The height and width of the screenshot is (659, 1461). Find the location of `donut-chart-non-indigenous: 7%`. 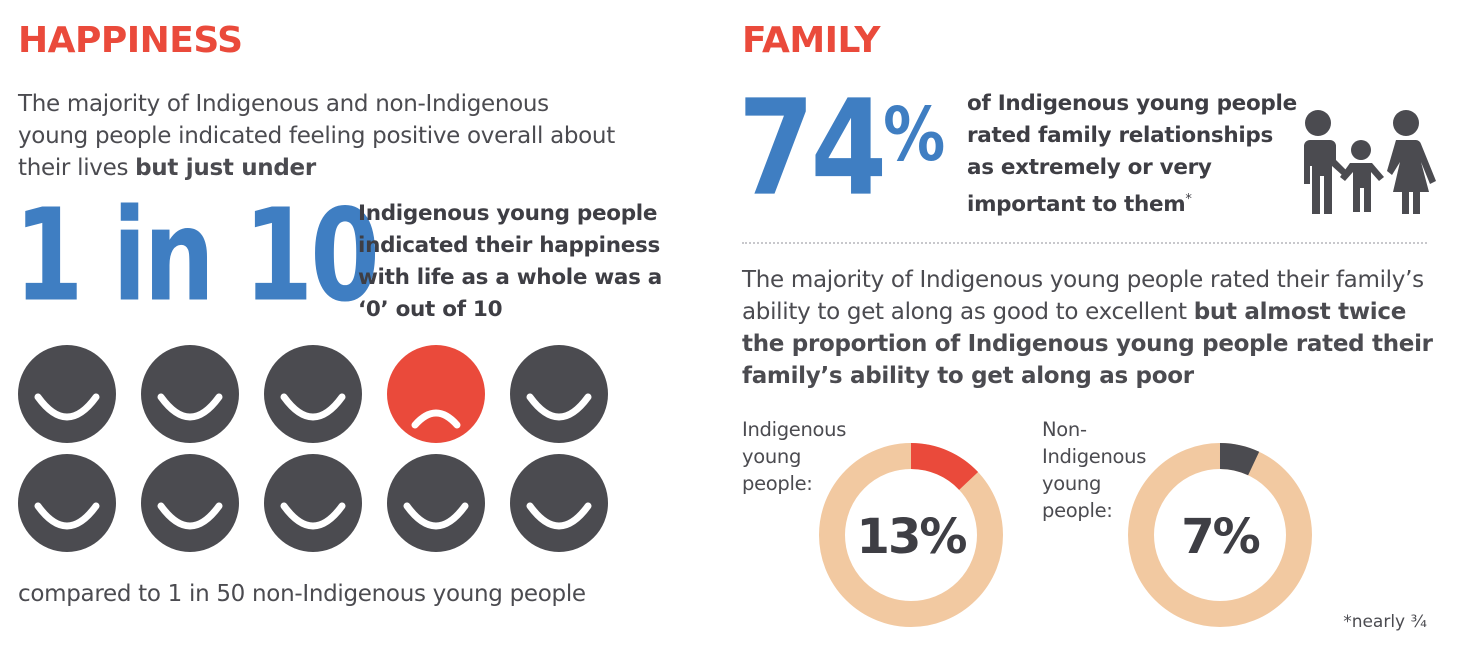

donut-chart-non-indigenous: 7% is located at coordinates (1220, 535).